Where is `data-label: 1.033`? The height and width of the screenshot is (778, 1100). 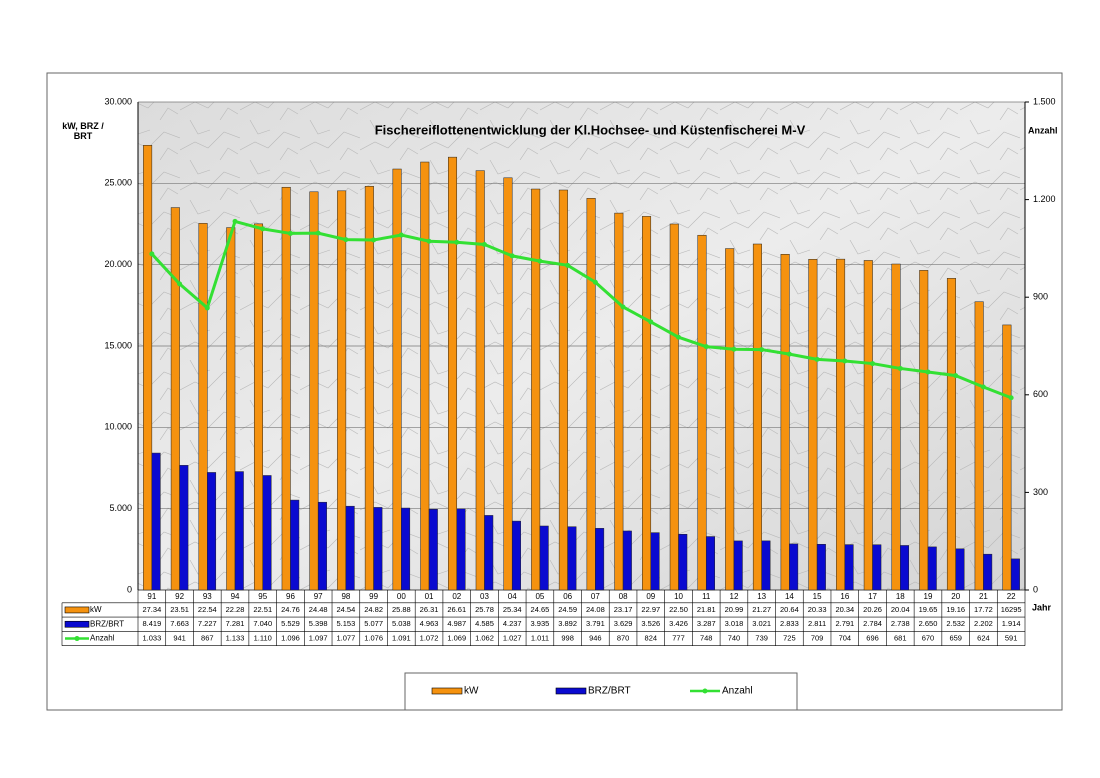 data-label: 1.033 is located at coordinates (151, 638).